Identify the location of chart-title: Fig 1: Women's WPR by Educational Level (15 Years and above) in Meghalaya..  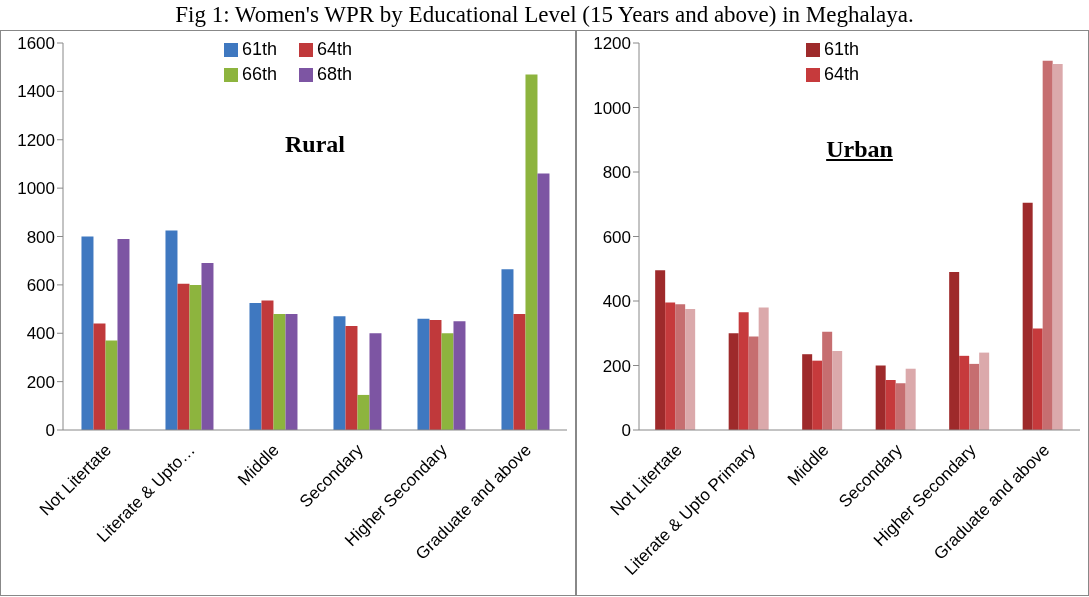
(544, 15).